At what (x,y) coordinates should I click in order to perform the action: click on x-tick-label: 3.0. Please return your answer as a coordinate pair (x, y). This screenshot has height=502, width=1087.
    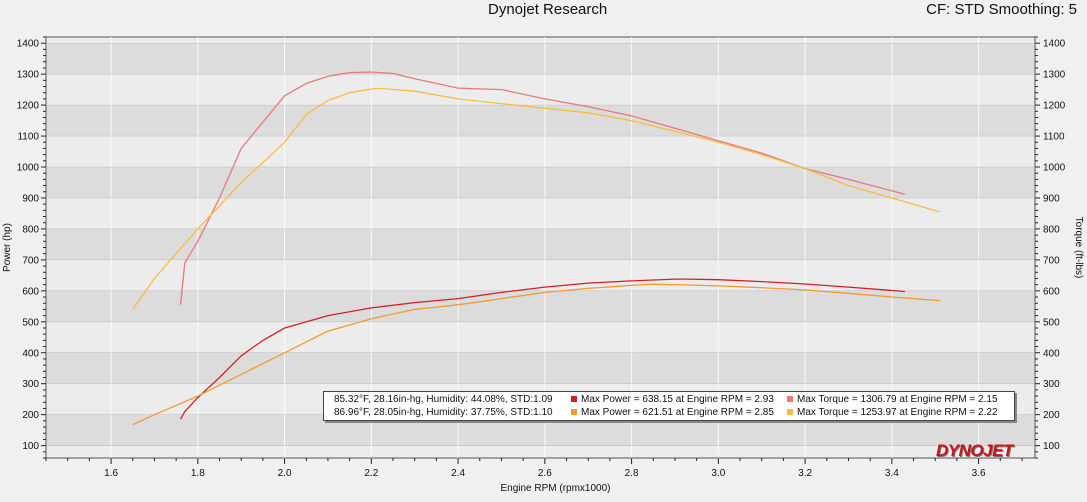
    Looking at the image, I should click on (718, 473).